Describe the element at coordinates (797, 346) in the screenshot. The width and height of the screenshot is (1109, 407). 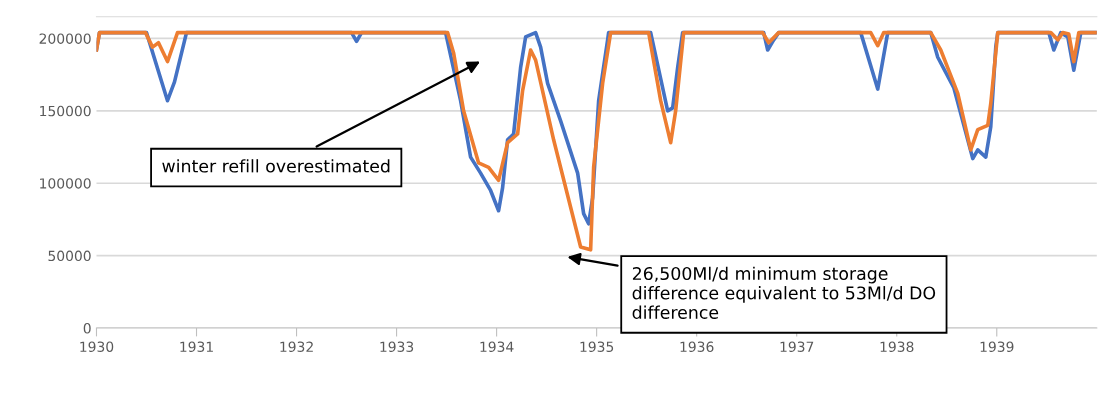
I see `x-tick-label: 1937` at that location.